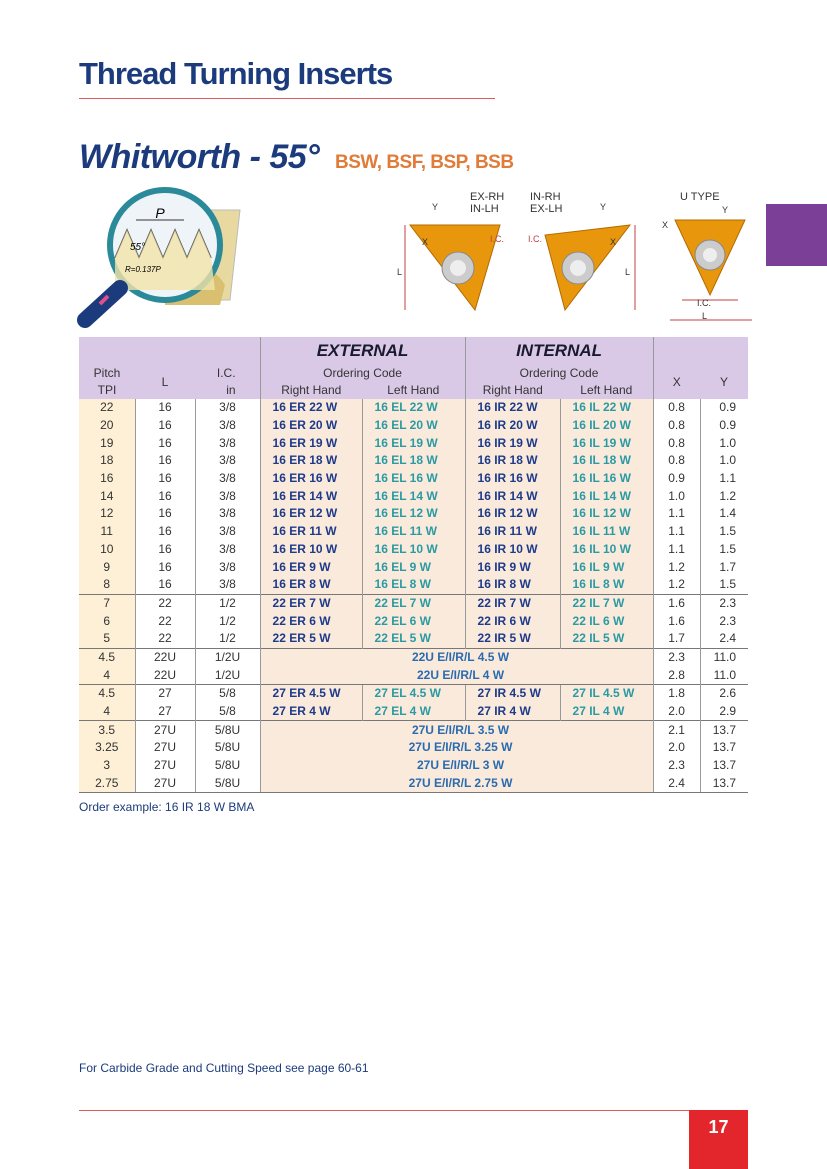  I want to click on table-cell: 0.8, so click(676, 425).